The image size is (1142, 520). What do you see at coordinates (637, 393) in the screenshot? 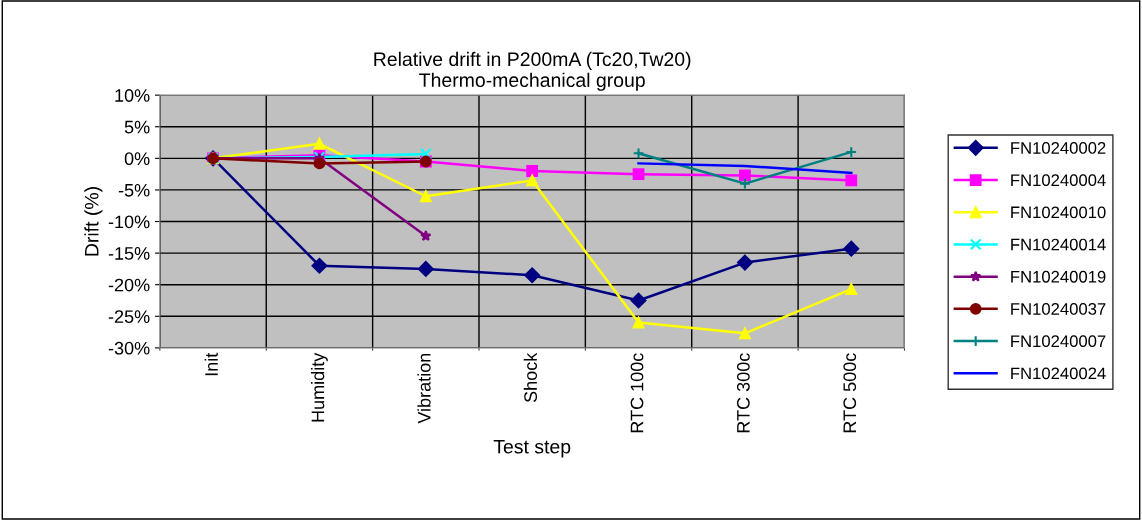
I see `x-tick-label: RTC 100c` at bounding box center [637, 393].